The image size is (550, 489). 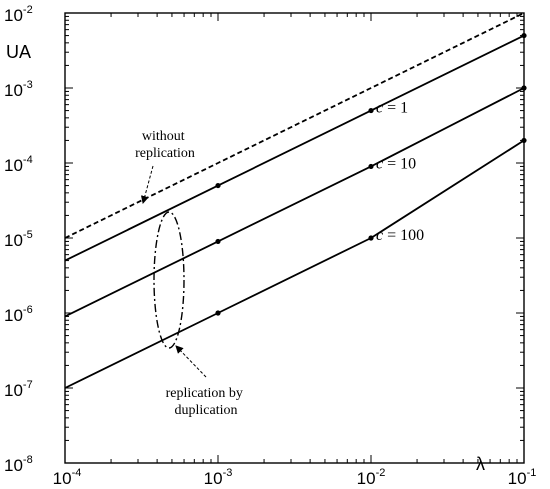 I want to click on annotation-replication-duplication: replication by duplication, so click(x=206, y=381).